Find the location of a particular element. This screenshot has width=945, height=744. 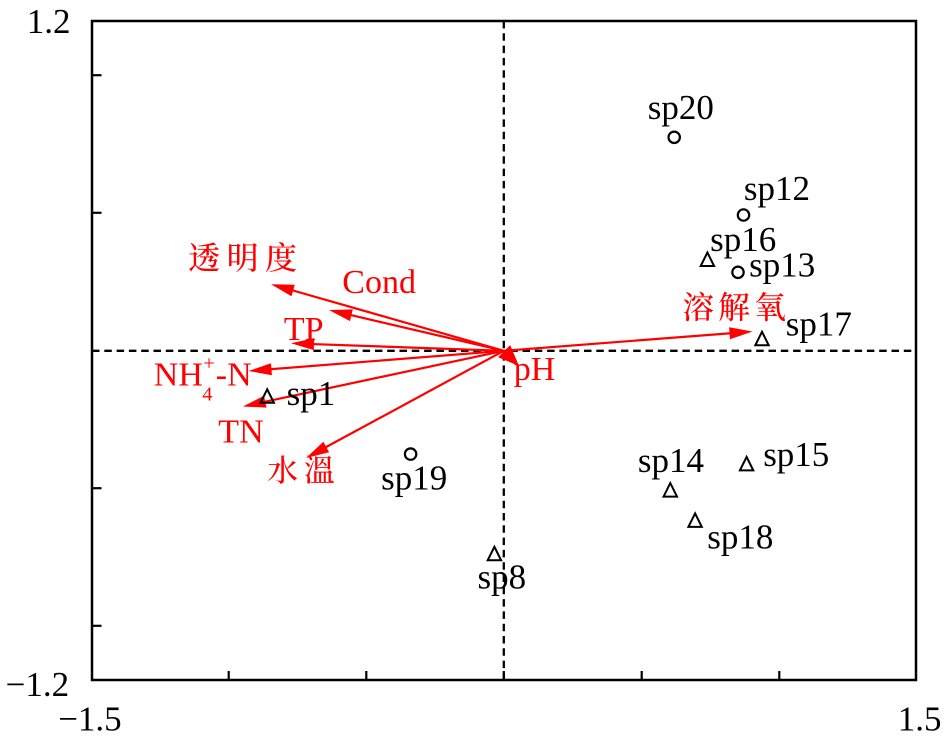

svg-text: TN is located at coordinates (240, 431).